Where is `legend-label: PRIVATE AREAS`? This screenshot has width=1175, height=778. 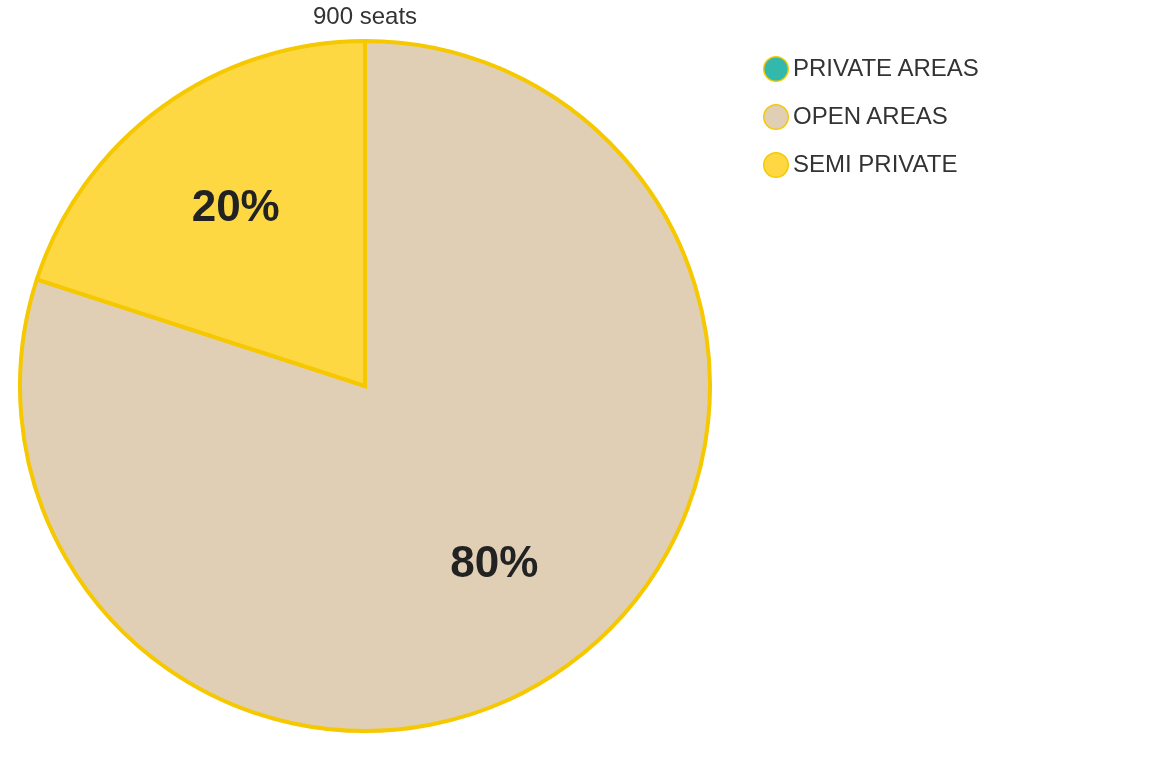
legend-label: PRIVATE AREAS is located at coordinates (886, 67).